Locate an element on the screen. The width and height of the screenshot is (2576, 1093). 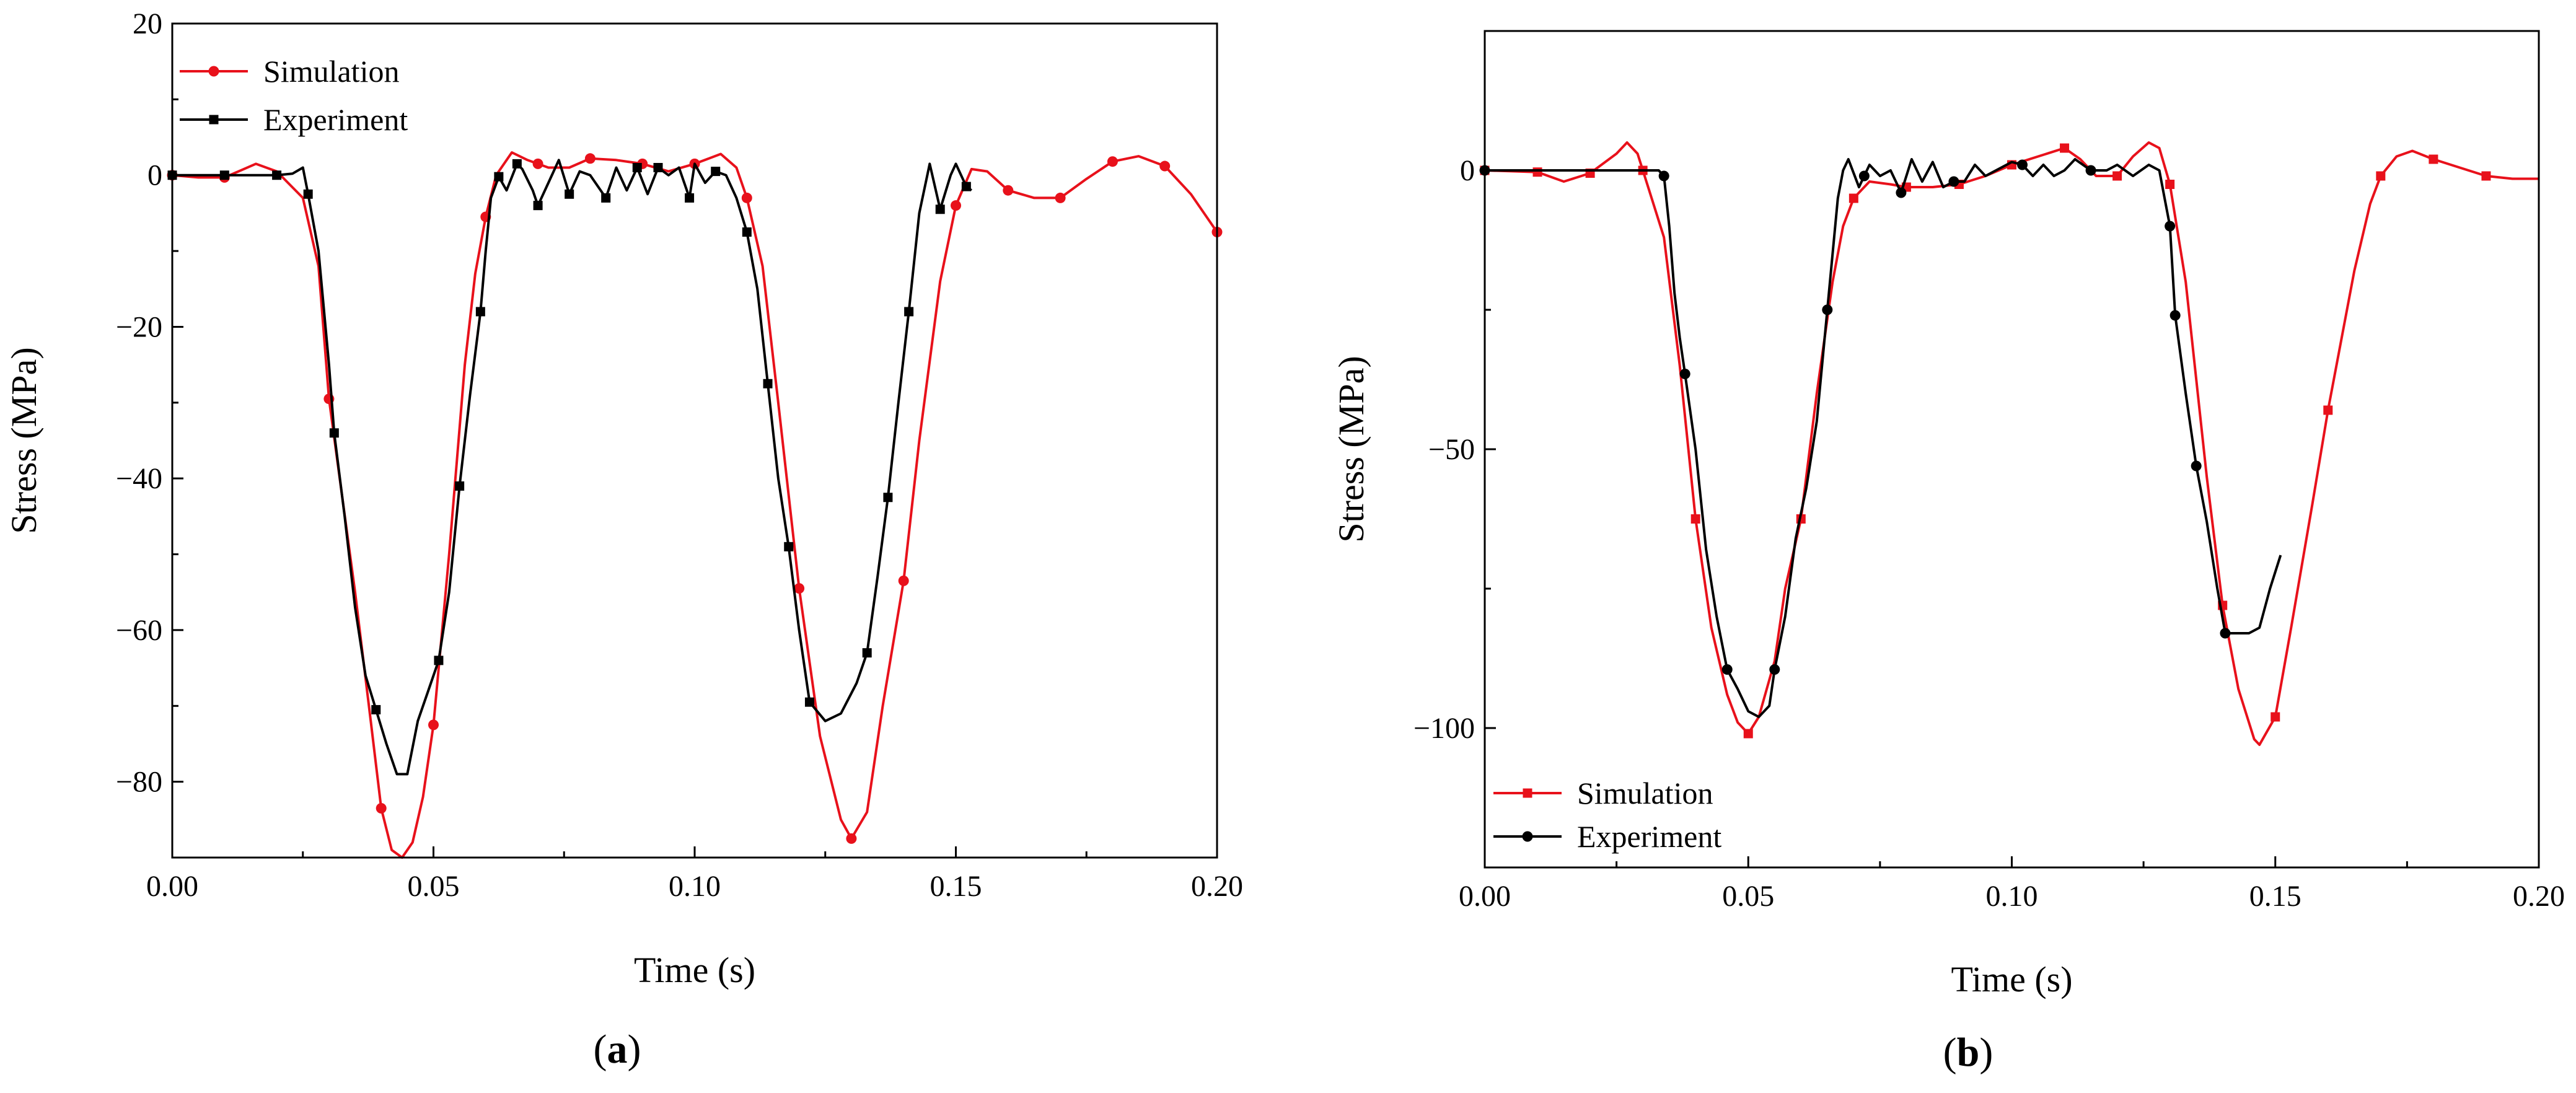
y-axis-title-b: Stress (MPa) is located at coordinates (1351, 449).